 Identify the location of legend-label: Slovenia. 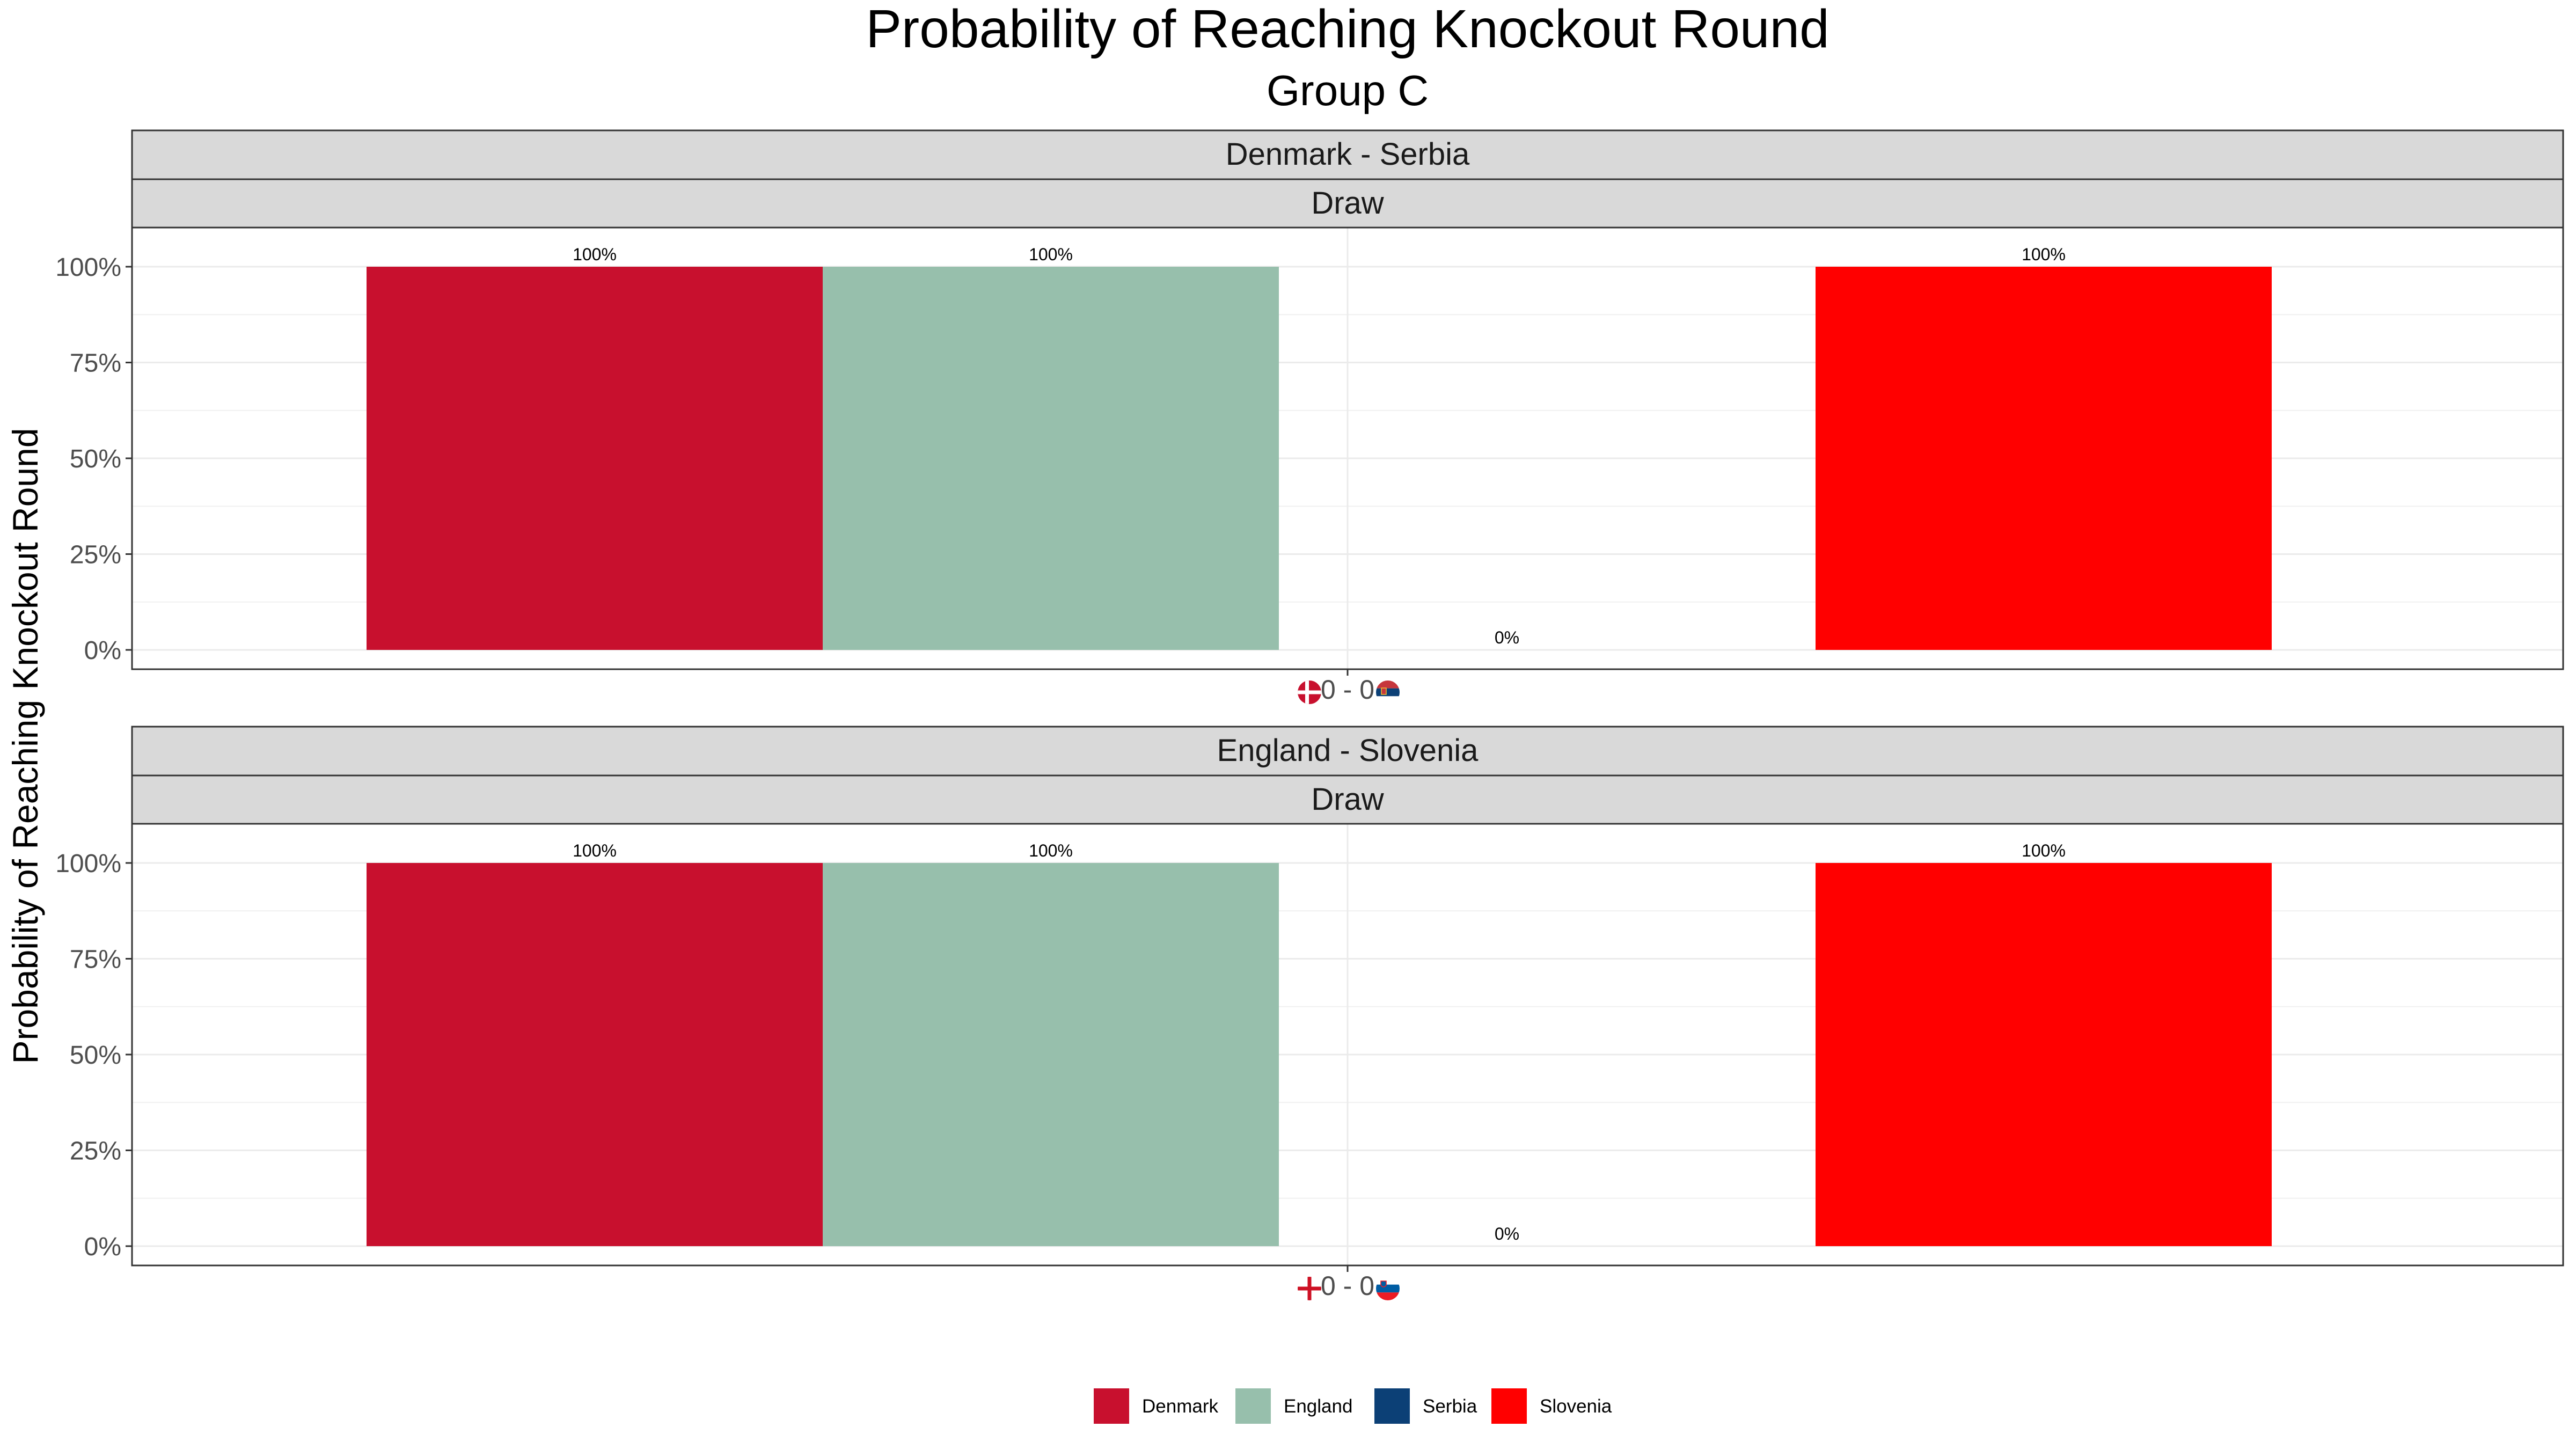
(1576, 1406).